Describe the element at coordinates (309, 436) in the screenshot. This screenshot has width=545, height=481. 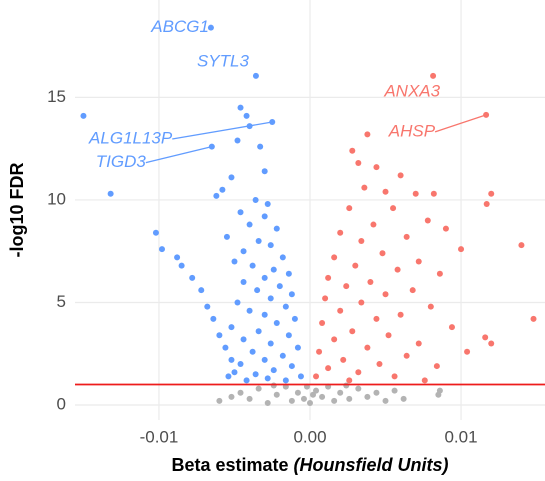
I see `x-tick-label: 0.00` at that location.